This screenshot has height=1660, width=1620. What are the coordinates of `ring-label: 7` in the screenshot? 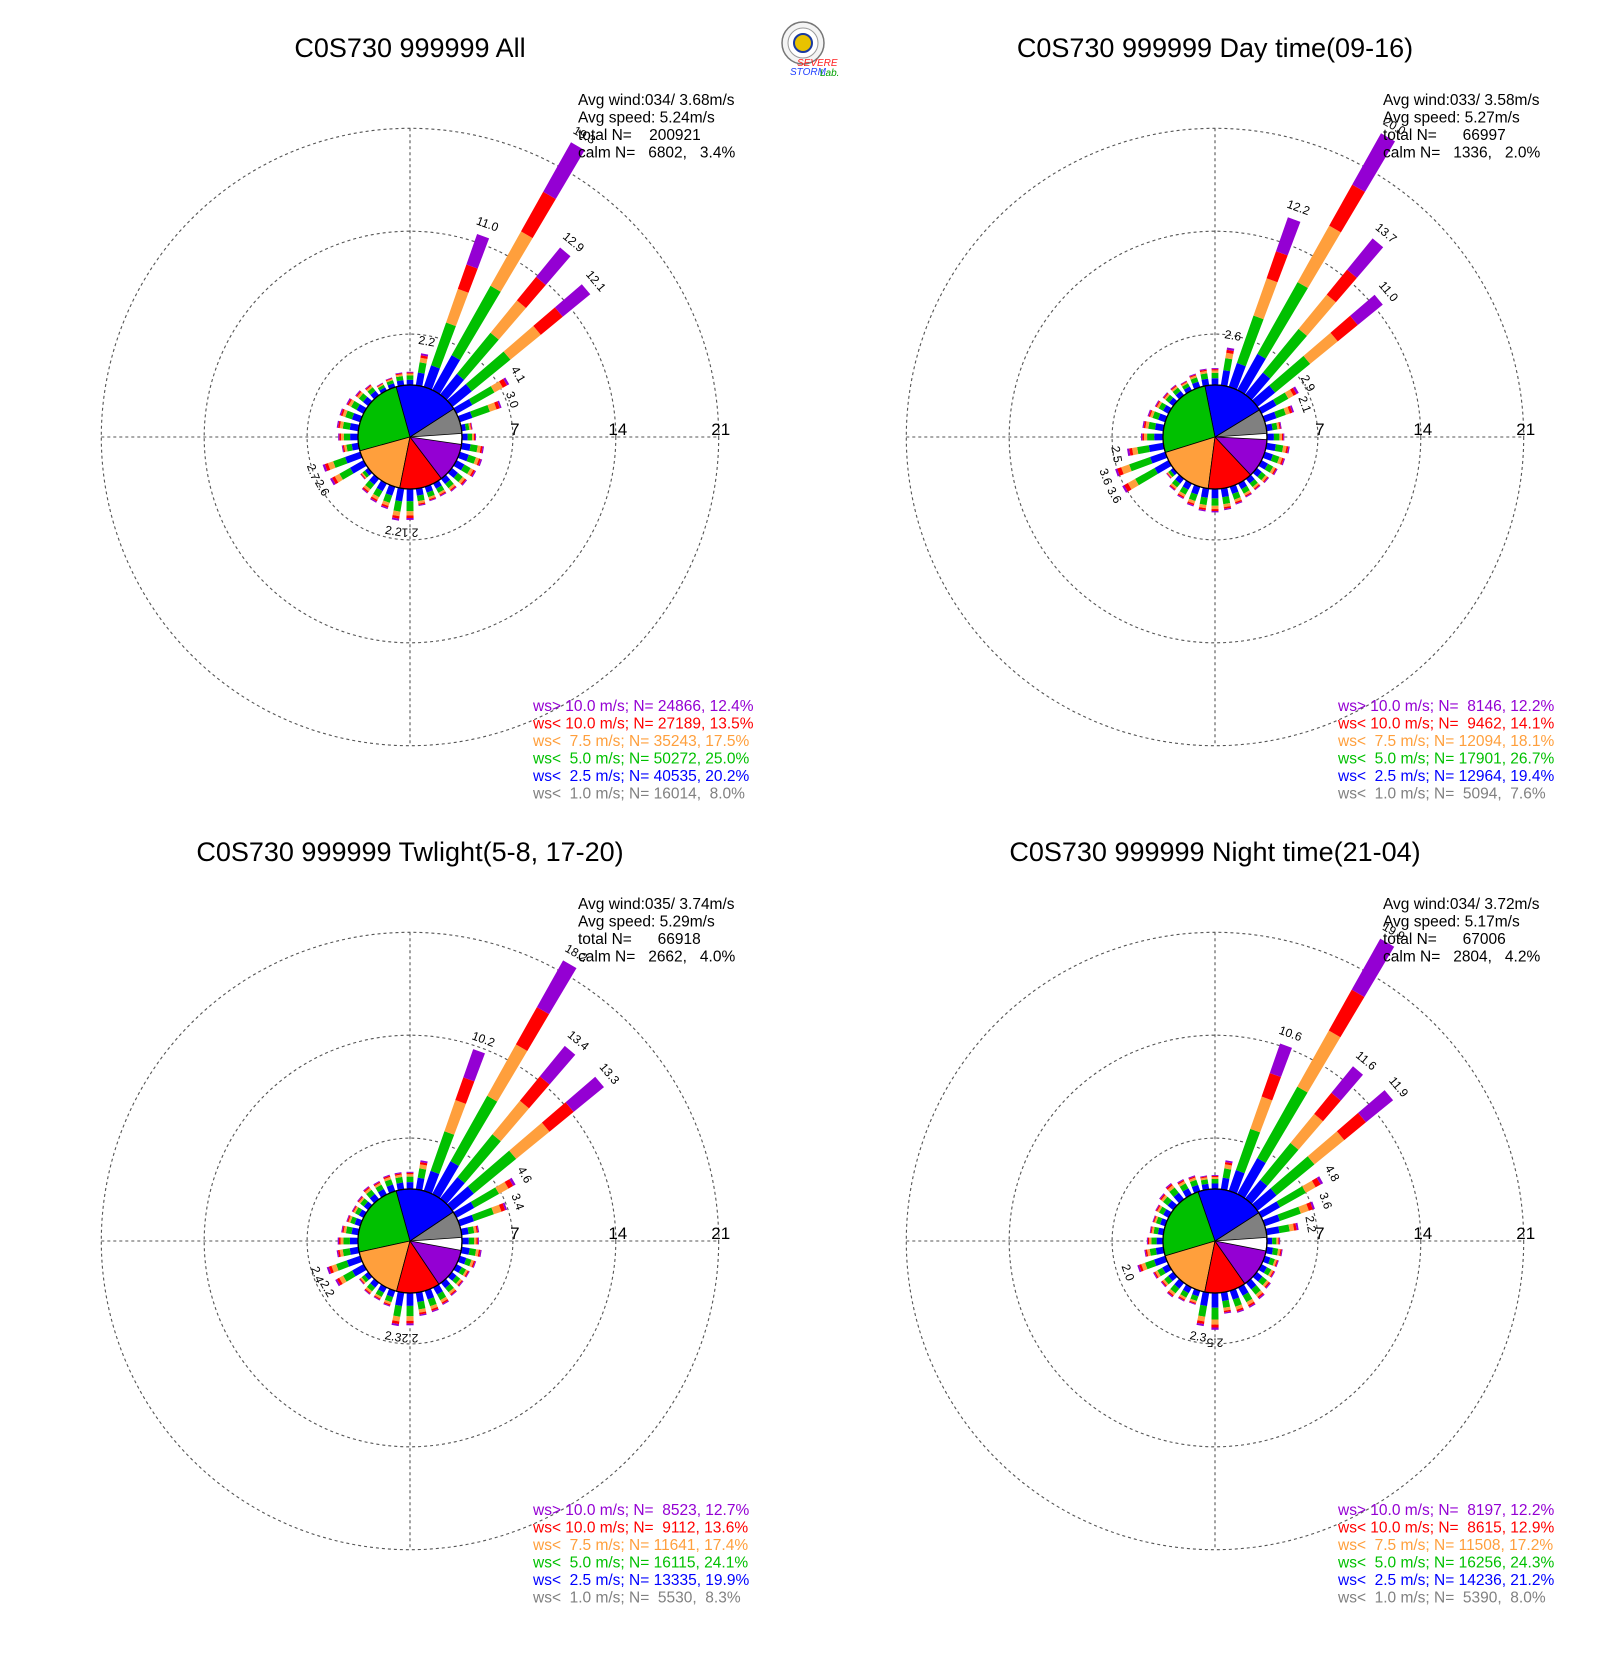 It's located at (1319, 1233).